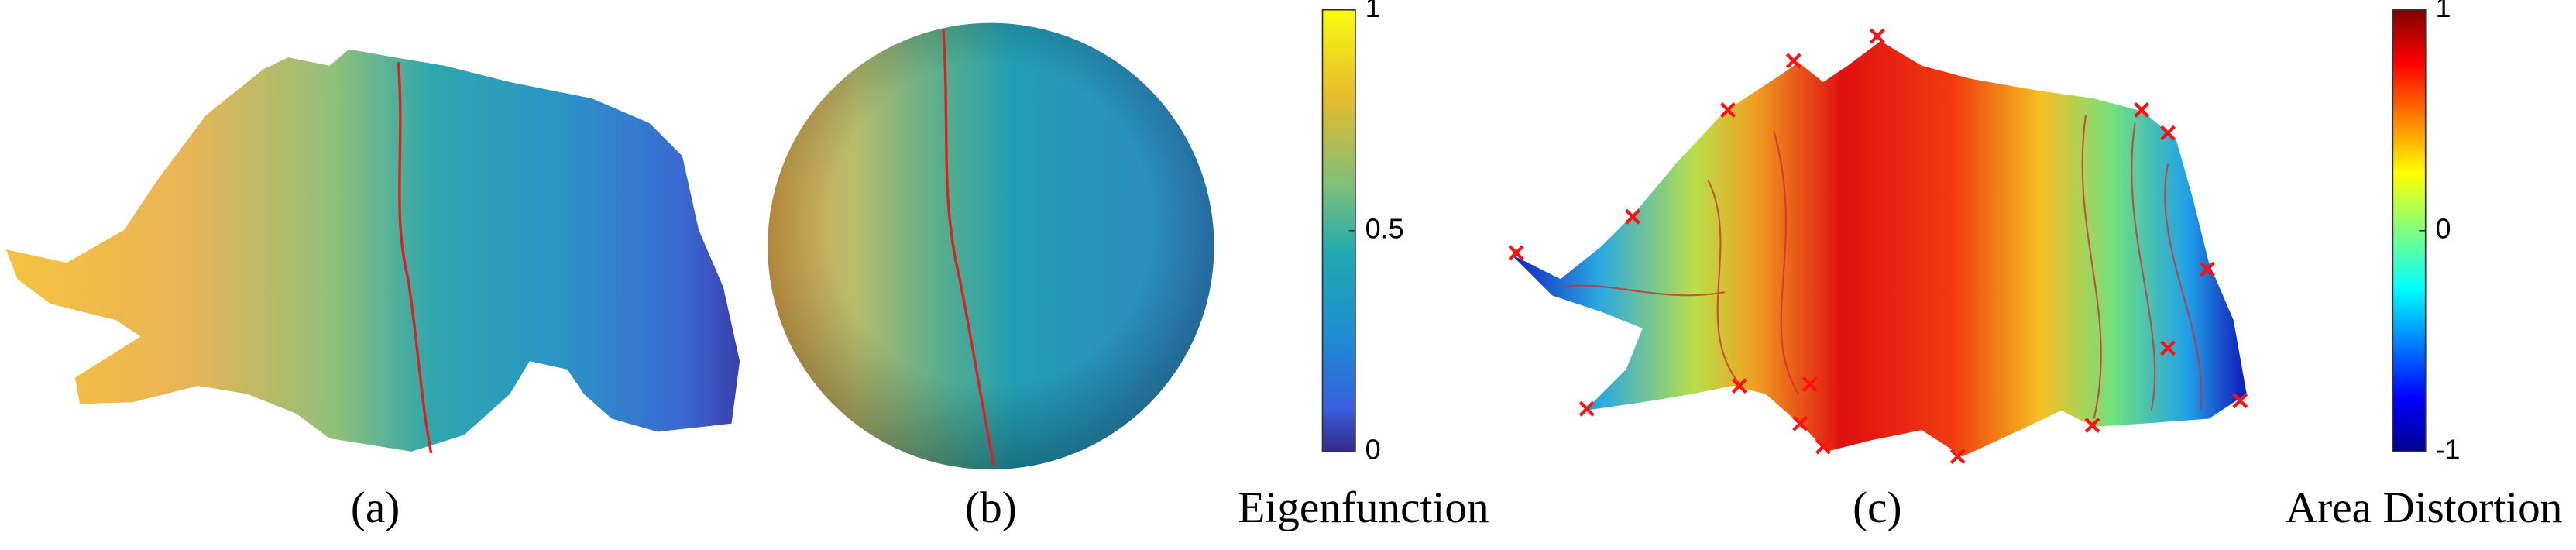  What do you see at coordinates (1363, 266) in the screenshot?
I see `colorbar: Eigenfunction 0 0.5 1` at bounding box center [1363, 266].